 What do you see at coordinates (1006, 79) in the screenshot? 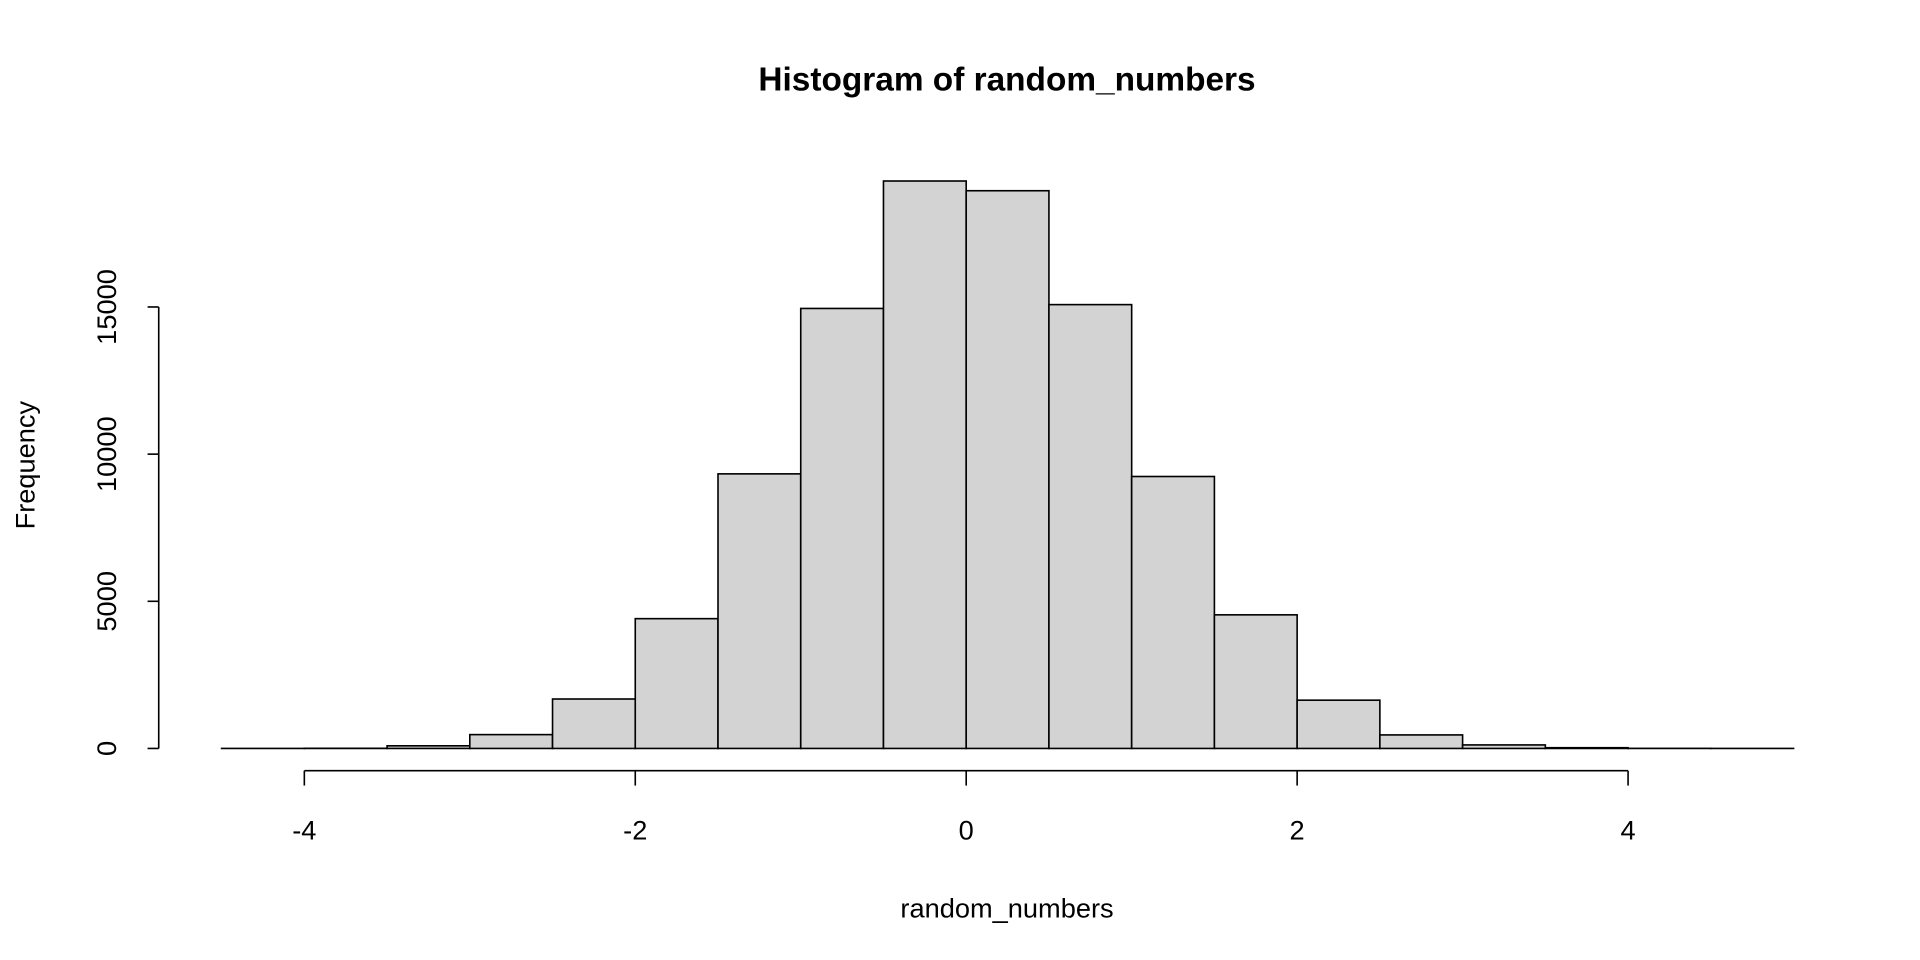
I see `chart-title: Histogram of random_numbers` at bounding box center [1006, 79].